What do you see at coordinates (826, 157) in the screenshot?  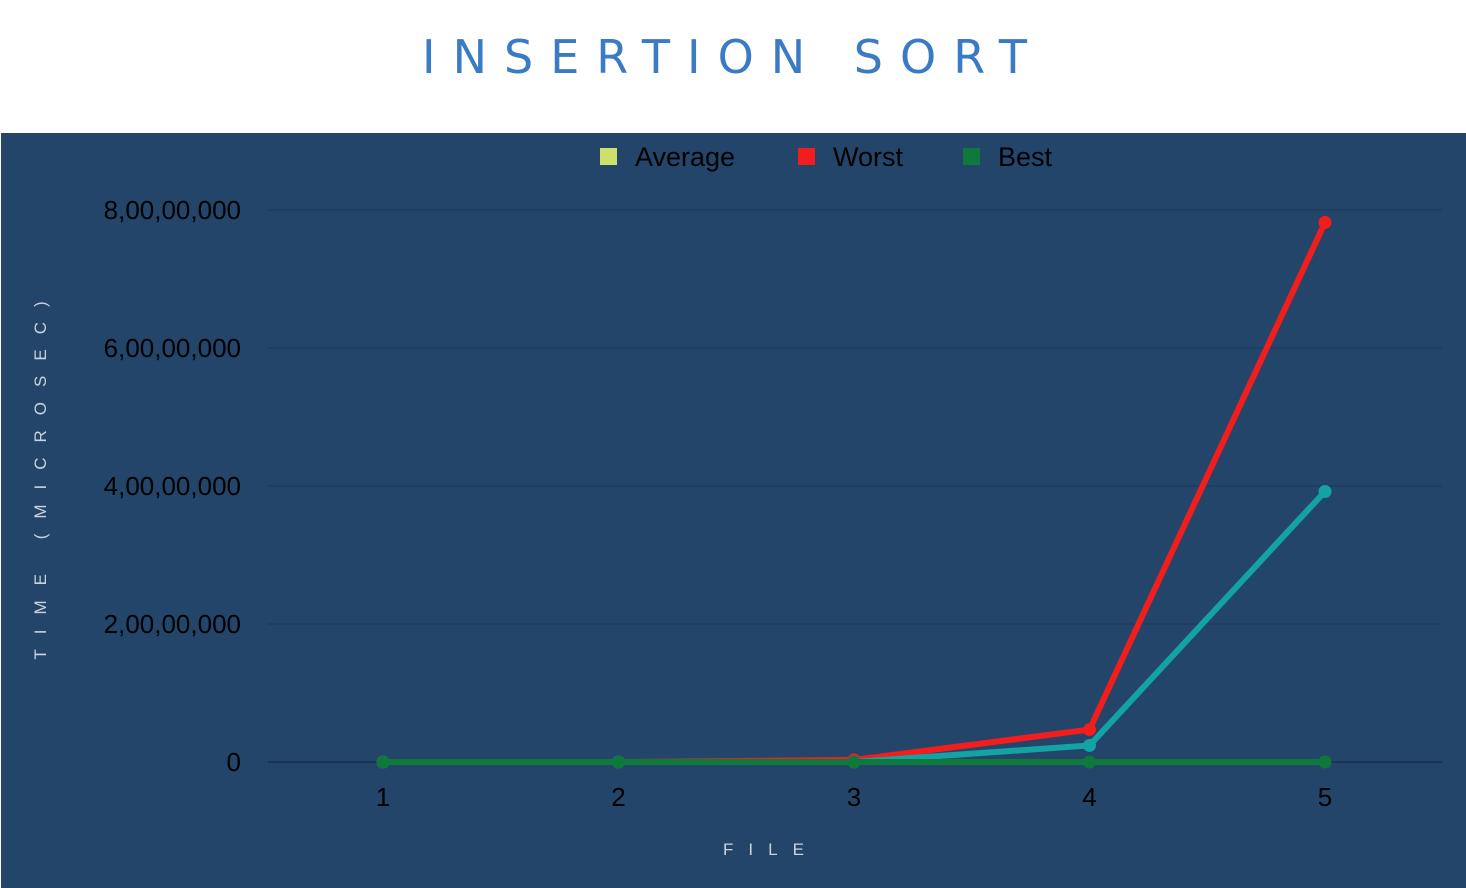 I see `legend: Average Worst Best` at bounding box center [826, 157].